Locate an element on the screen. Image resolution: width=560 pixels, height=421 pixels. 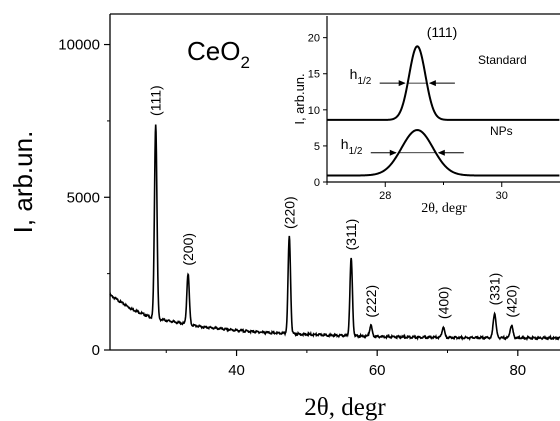
main-x-label: 2θ, degr is located at coordinates (345, 407).